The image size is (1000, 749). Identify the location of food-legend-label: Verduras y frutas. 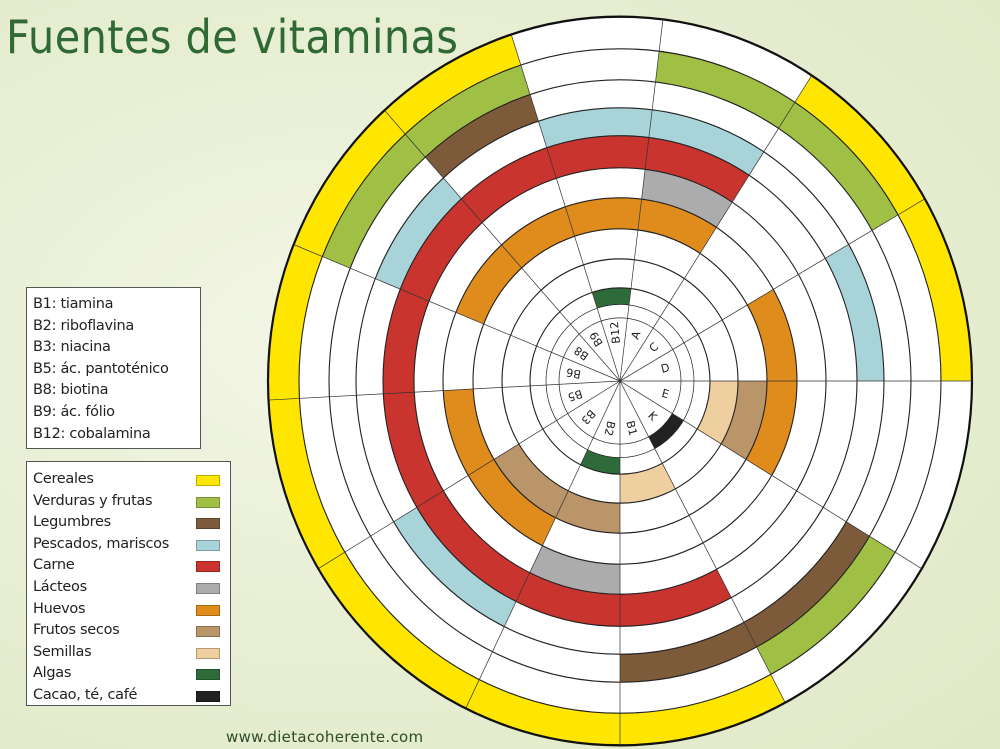
(93, 500).